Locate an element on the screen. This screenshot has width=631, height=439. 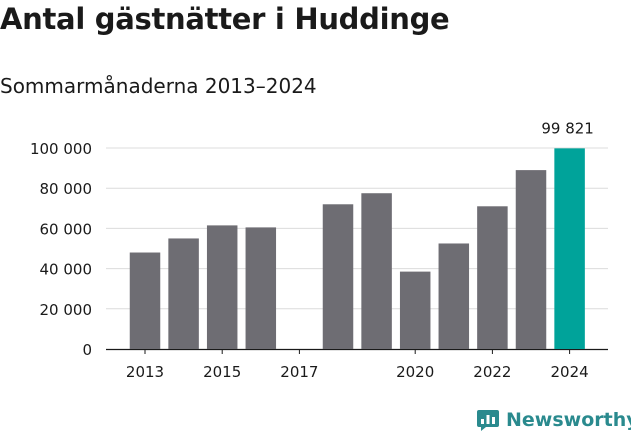
newsworthy-logo: Newsworthy is located at coordinates (553, 420).